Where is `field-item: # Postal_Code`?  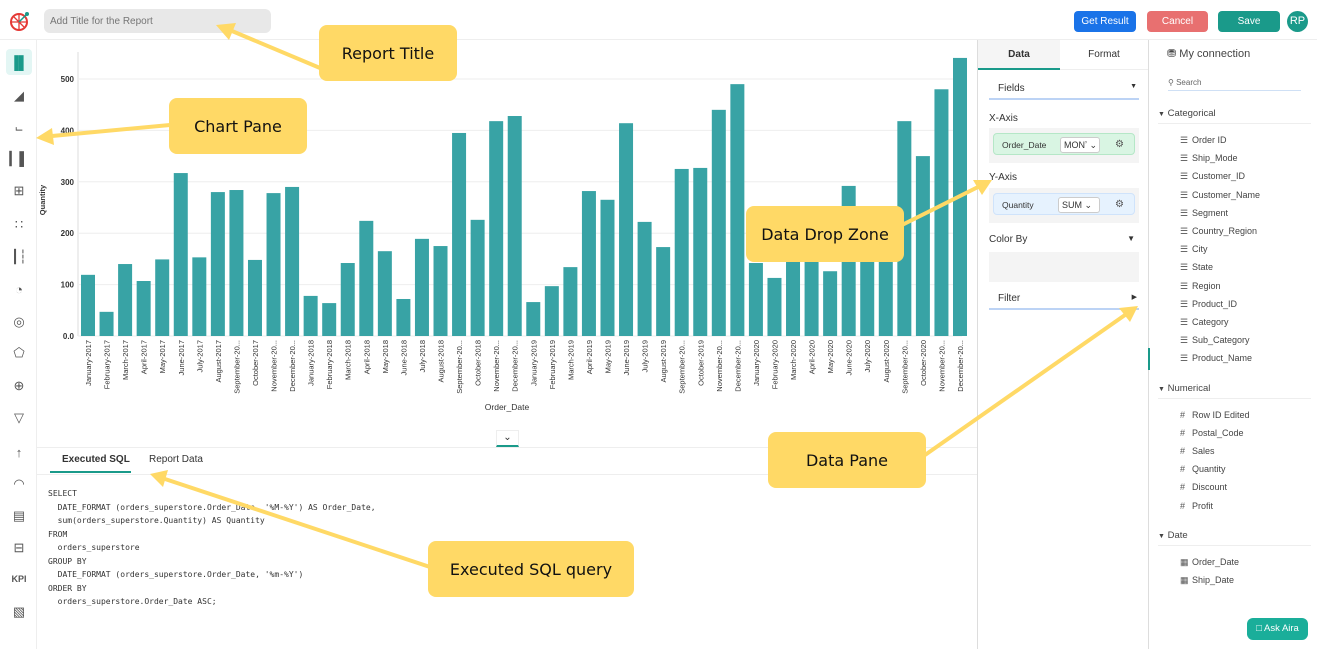 field-item: # Postal_Code is located at coordinates (1212, 433).